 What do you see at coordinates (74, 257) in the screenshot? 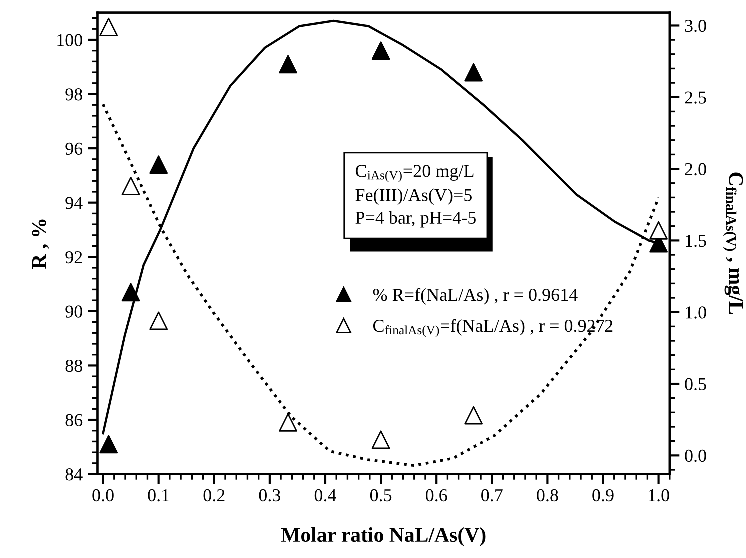
I see `y-tick-label: 92` at bounding box center [74, 257].